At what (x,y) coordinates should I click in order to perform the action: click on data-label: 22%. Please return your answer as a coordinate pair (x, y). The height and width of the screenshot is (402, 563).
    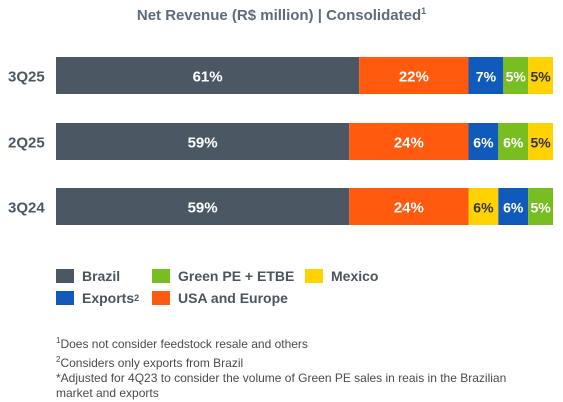
    Looking at the image, I should click on (414, 77).